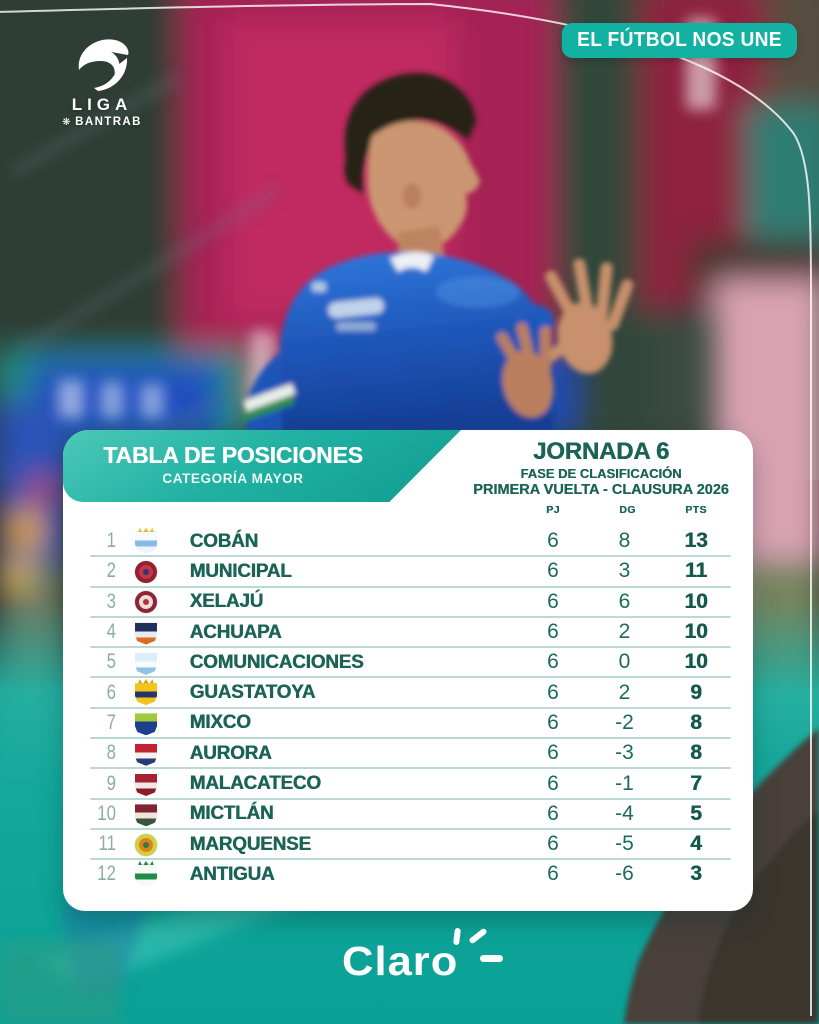  What do you see at coordinates (696, 813) in the screenshot?
I see `row-pts: 5` at bounding box center [696, 813].